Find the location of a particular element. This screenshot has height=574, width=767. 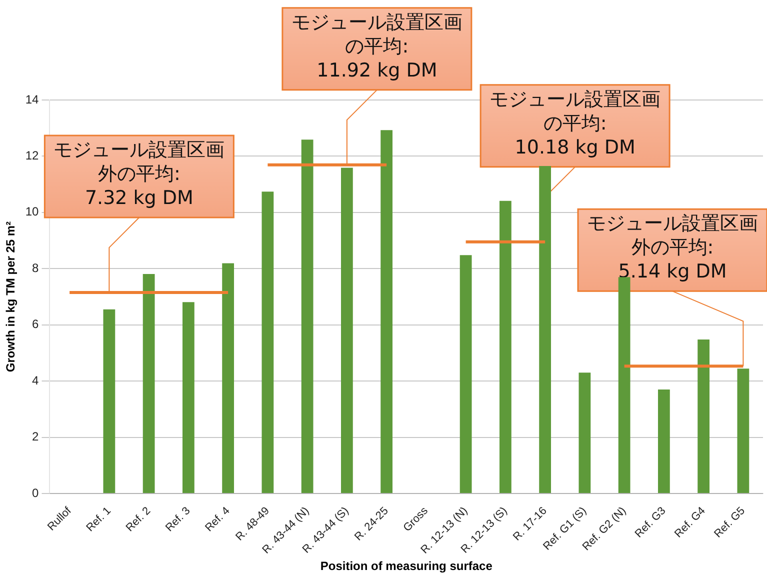

x-tick-label: Ref. 4 is located at coordinates (217, 519).